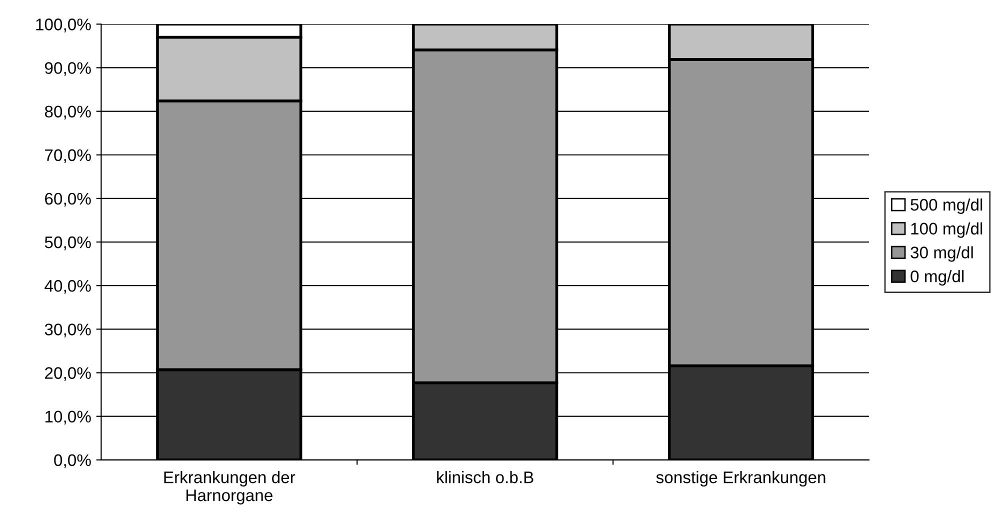 Image resolution: width=992 pixels, height=525 pixels. What do you see at coordinates (63, 25) in the screenshot?
I see `y-tick-label: 100,0%` at bounding box center [63, 25].